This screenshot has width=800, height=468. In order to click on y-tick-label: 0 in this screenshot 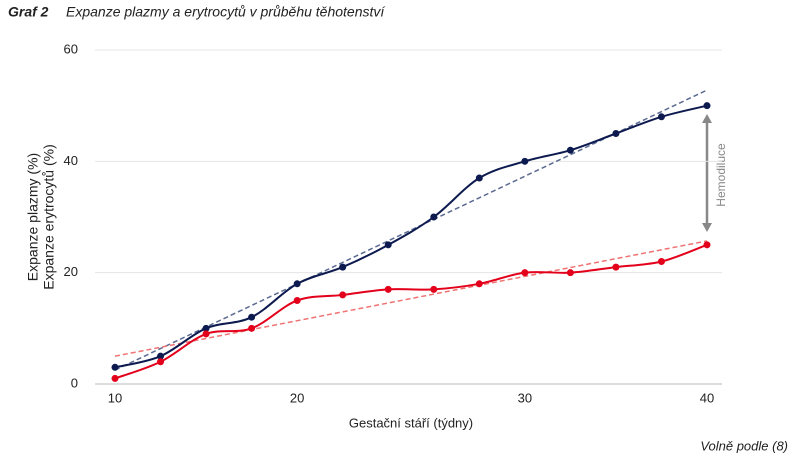, I will do `click(74, 382)`.